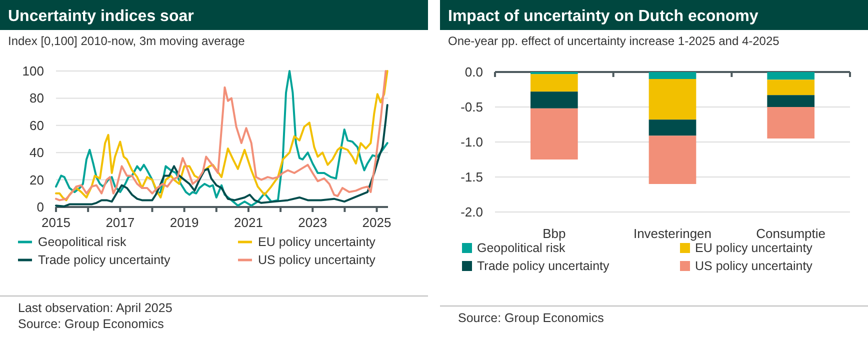 The image size is (868, 337). Describe the element at coordinates (127, 41) in the screenshot. I see `chart-subtitle: Index [0,100] 2010-now, 3m moving average` at that location.